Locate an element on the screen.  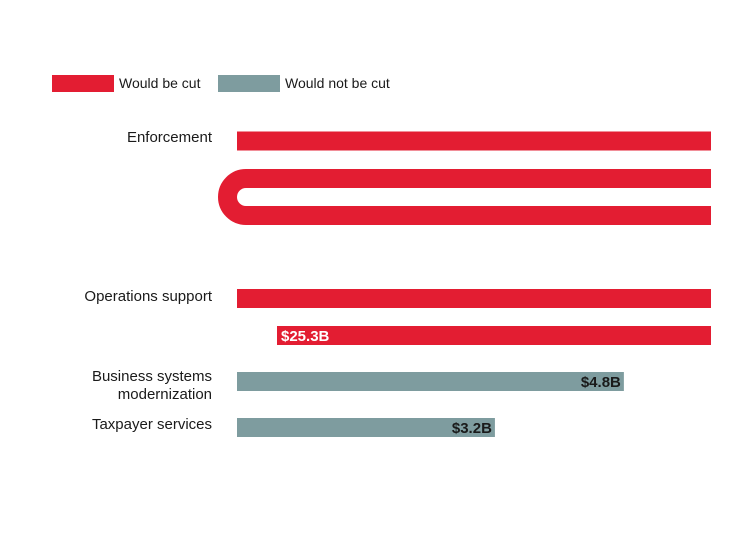
bar-business-systems-modernization is located at coordinates (430, 381).